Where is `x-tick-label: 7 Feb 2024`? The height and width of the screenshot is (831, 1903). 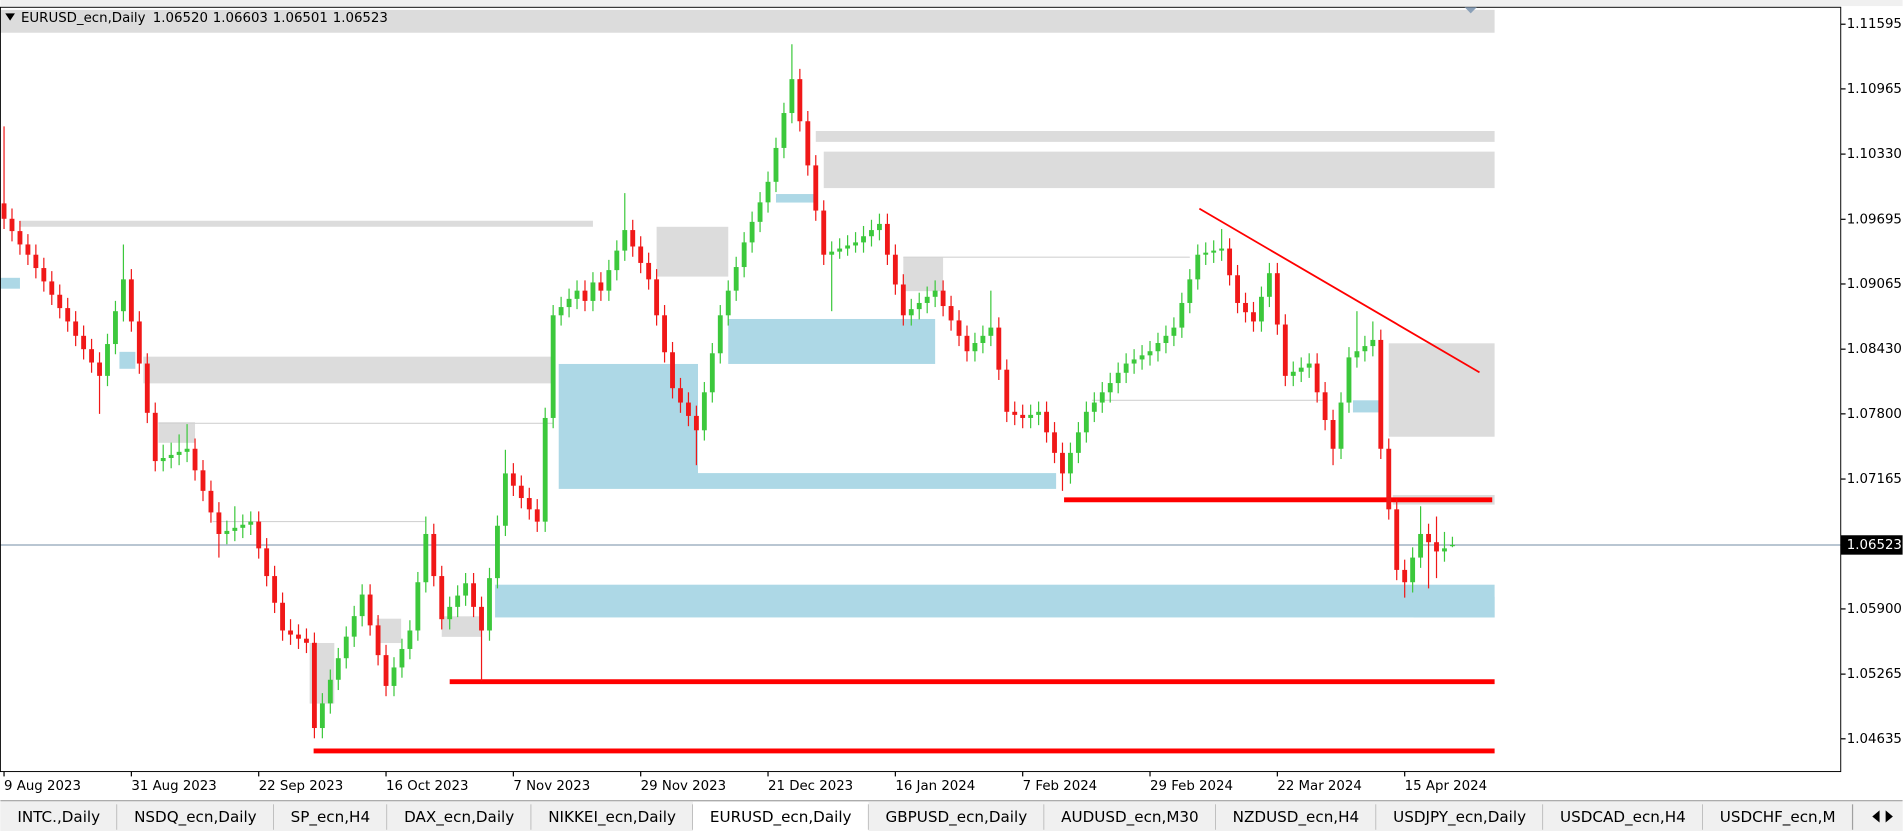
x-tick-label: 7 Feb 2024 is located at coordinates (1060, 786).